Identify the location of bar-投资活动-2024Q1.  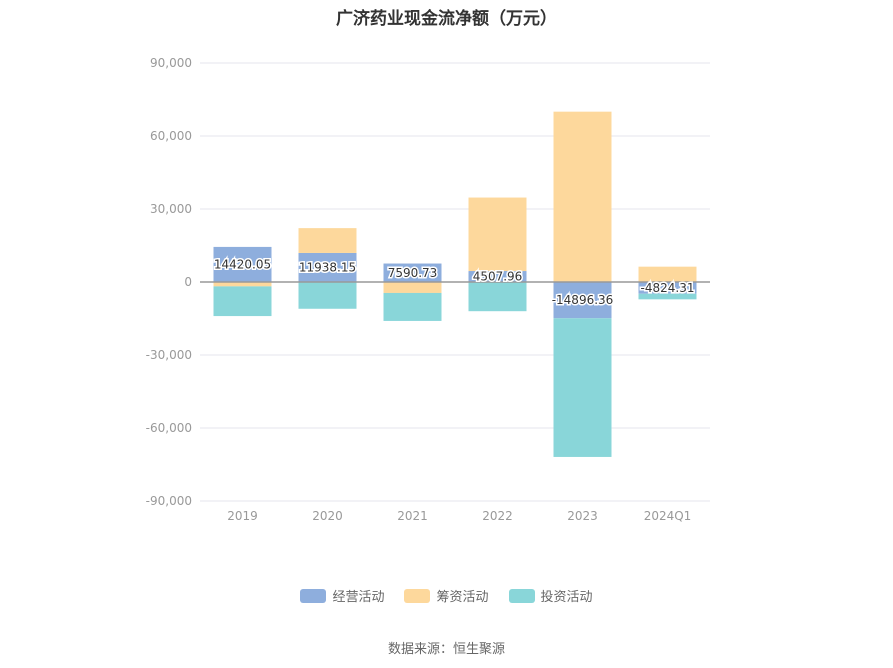
(667, 296).